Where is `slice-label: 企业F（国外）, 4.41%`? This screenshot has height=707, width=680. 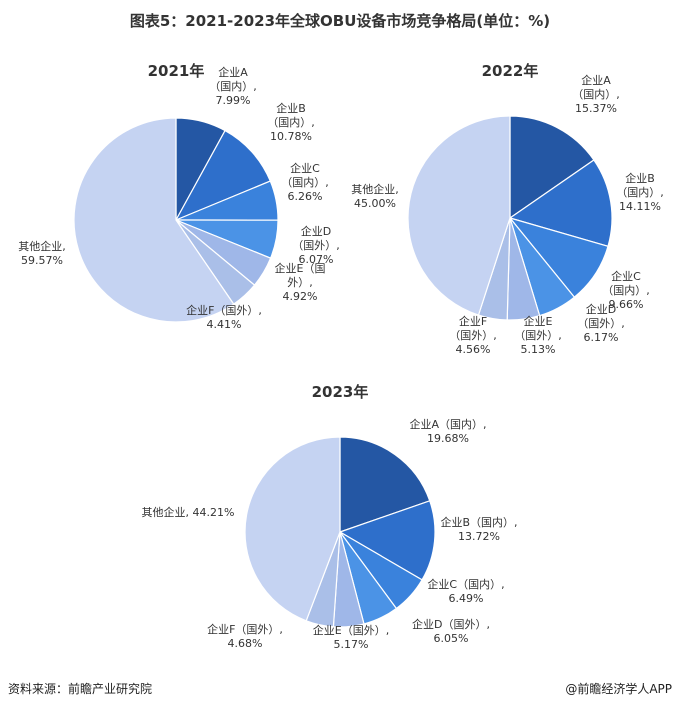 slice-label: 企业F（国外）, 4.41% is located at coordinates (224, 317).